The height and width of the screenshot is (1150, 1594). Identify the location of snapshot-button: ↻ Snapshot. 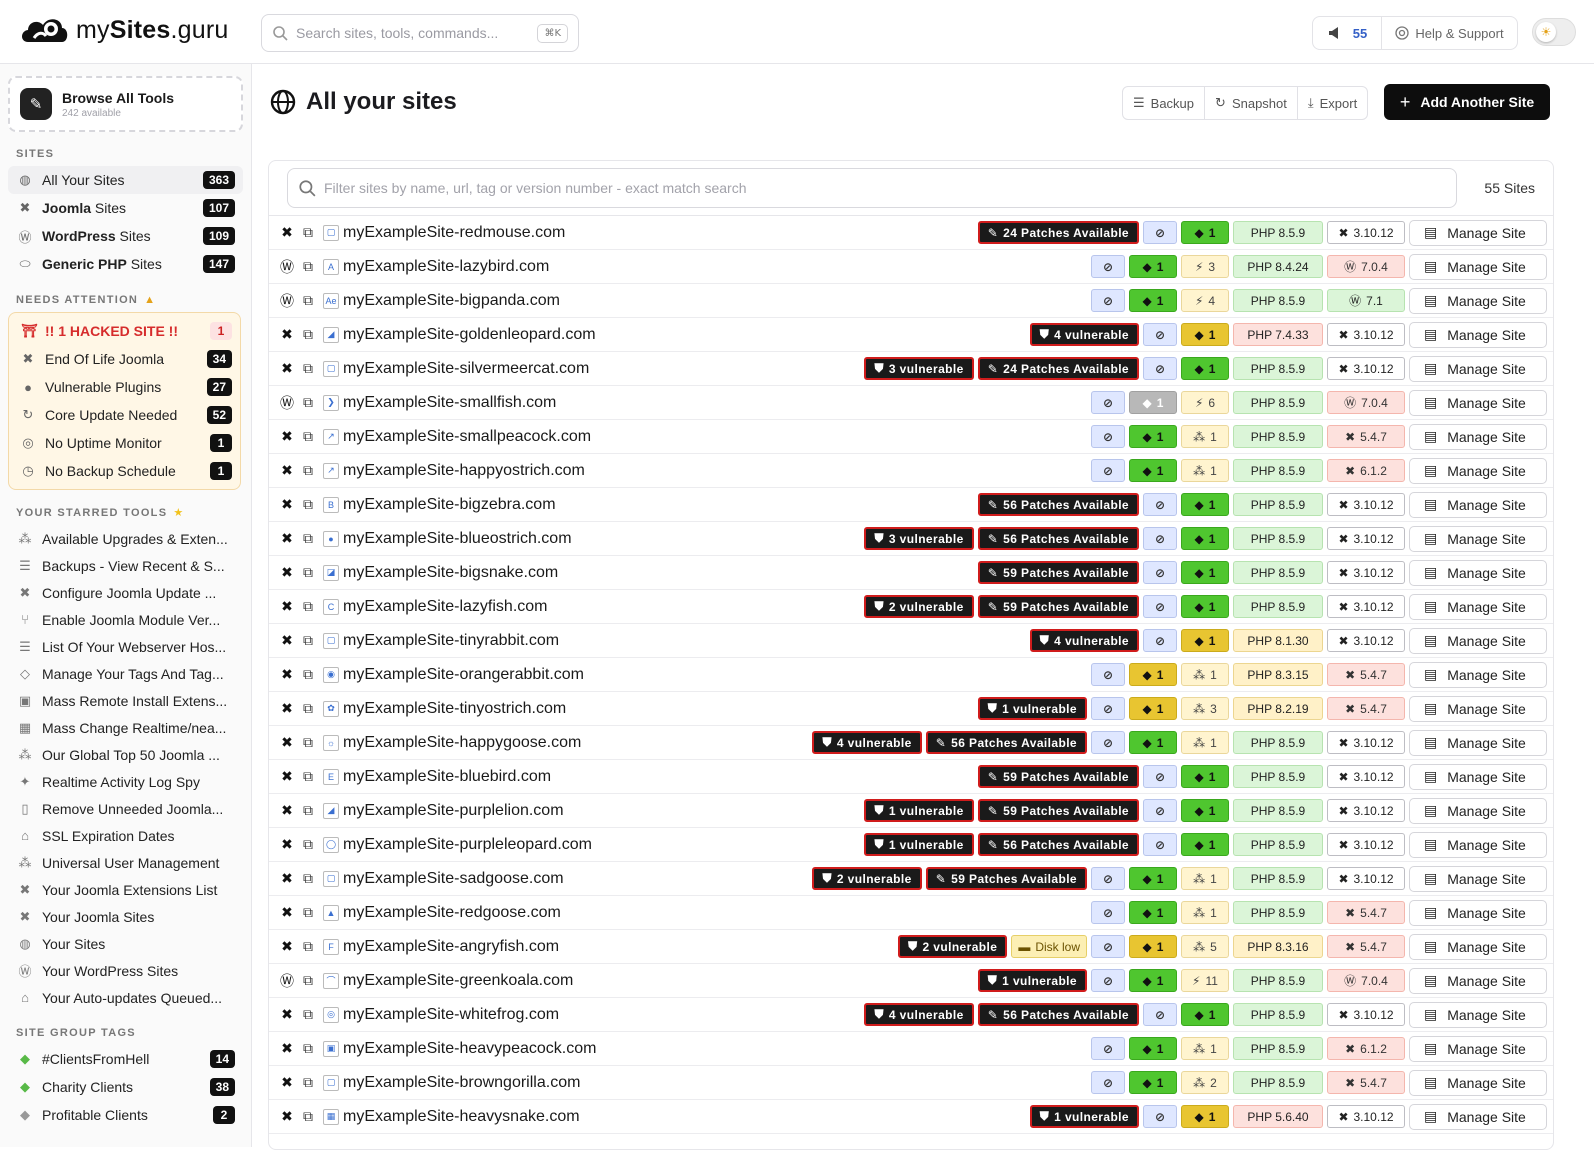
(1251, 103).